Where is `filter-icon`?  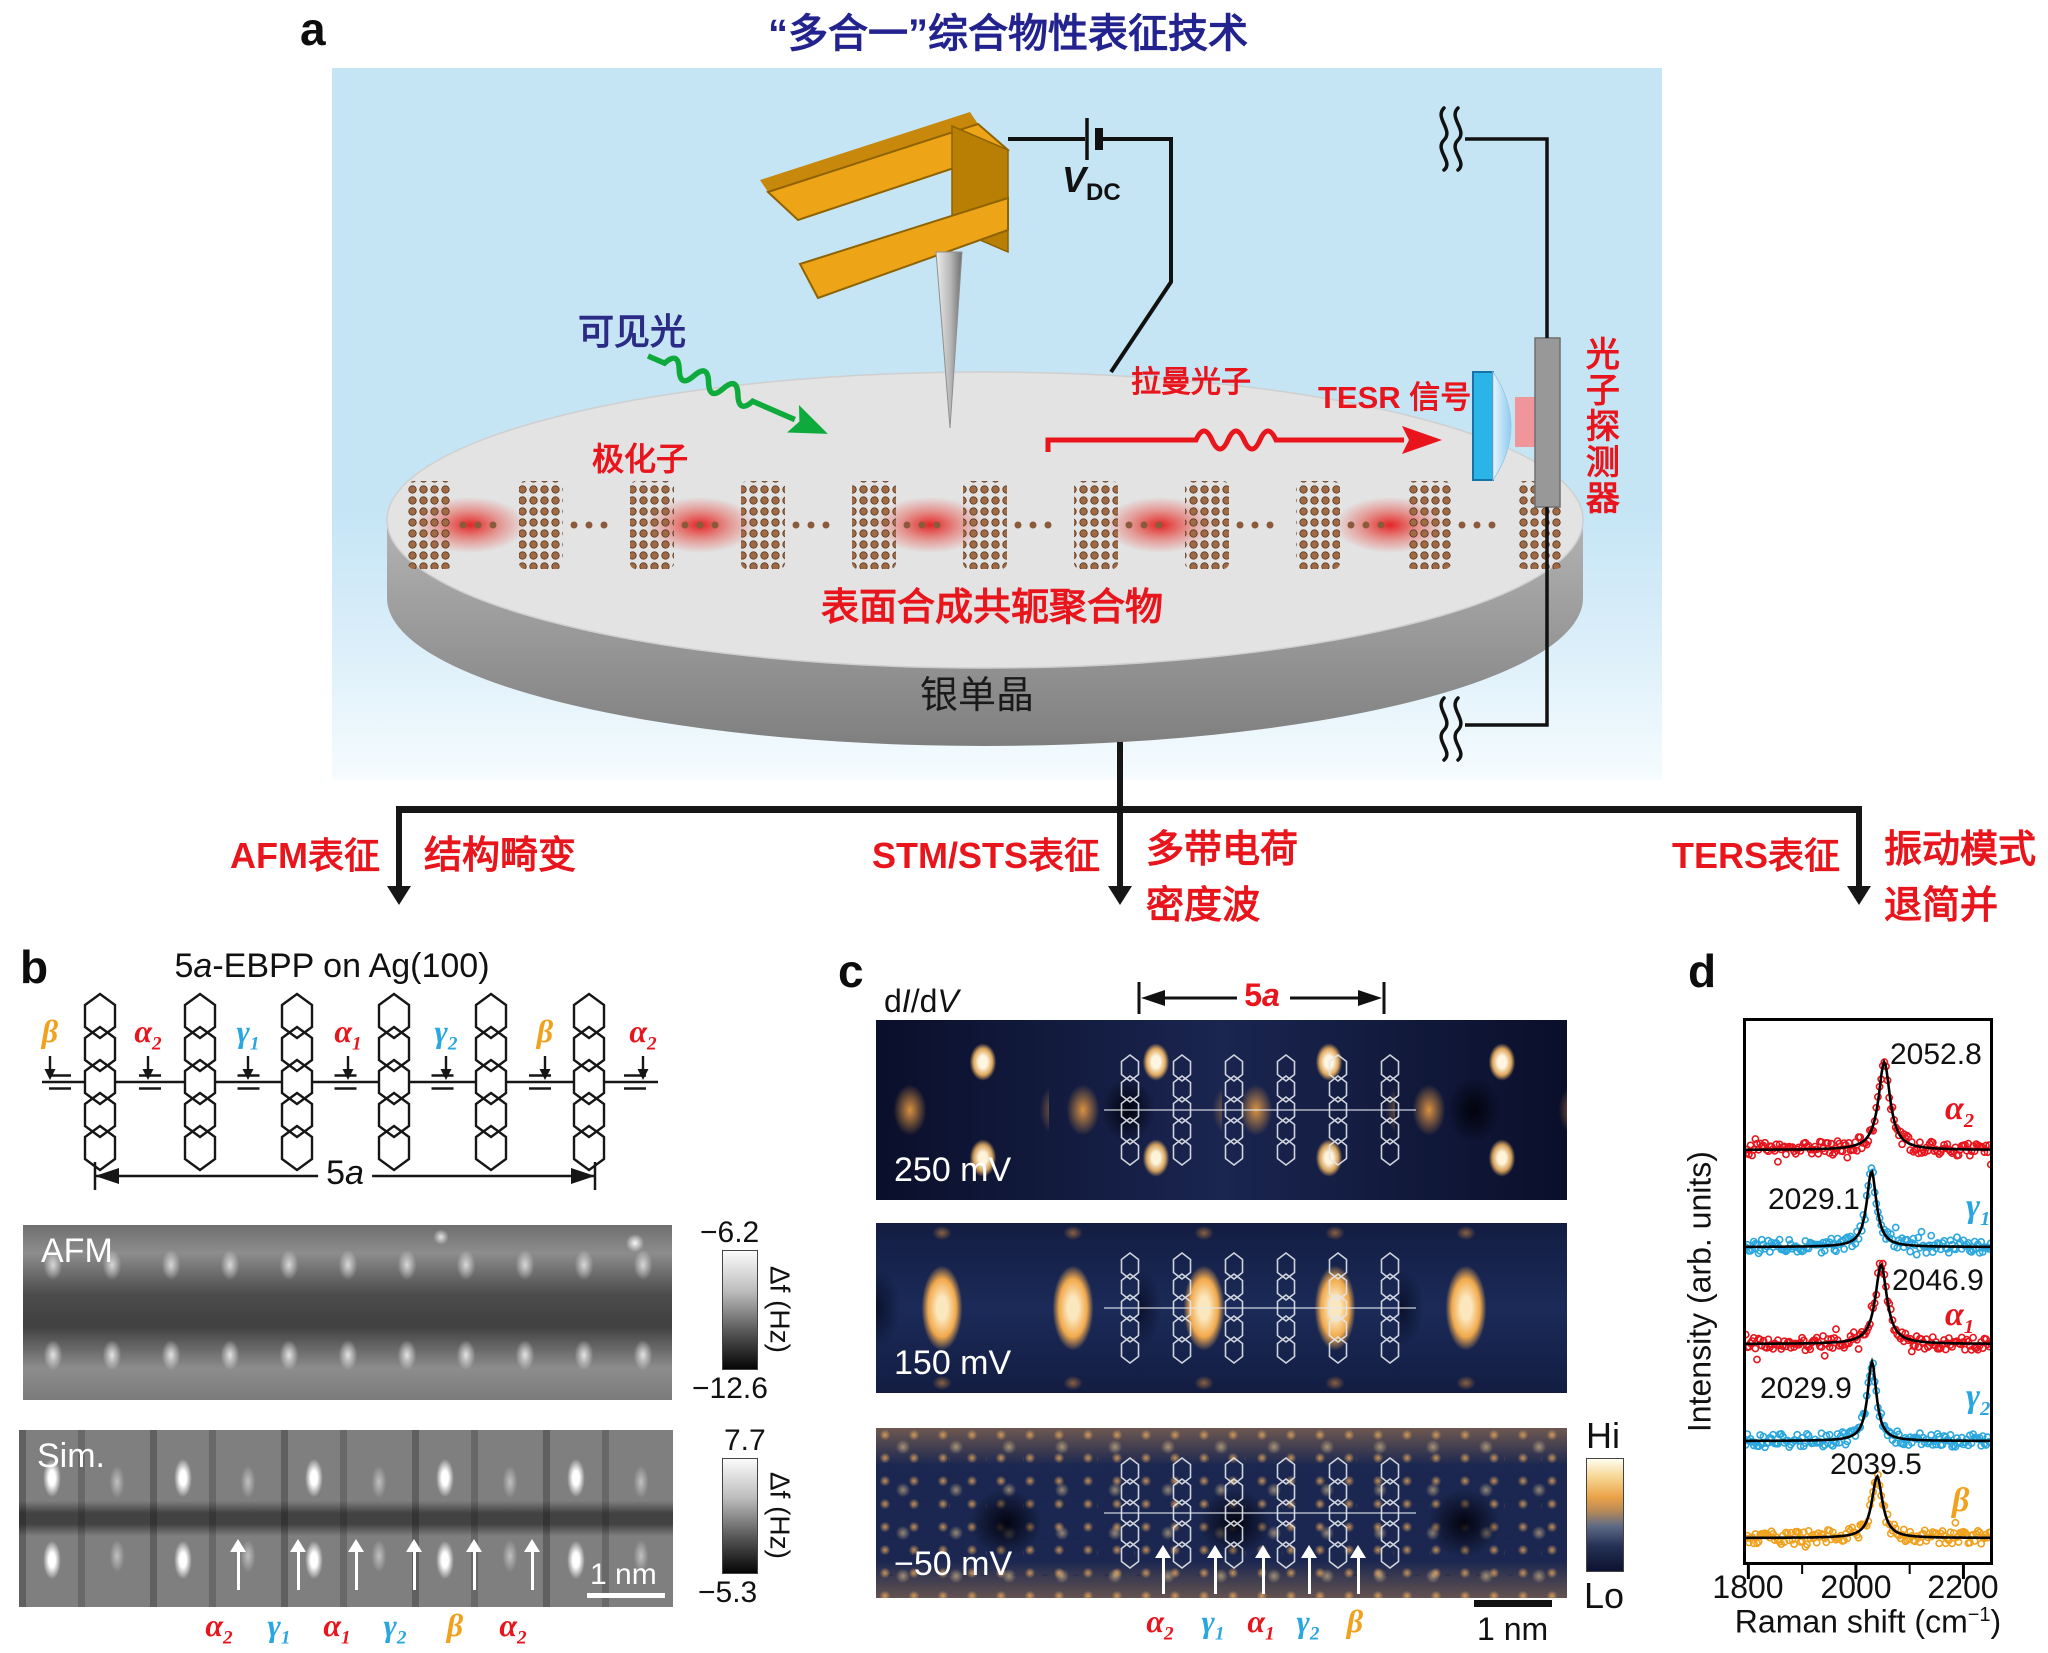 filter-icon is located at coordinates (1526, 422).